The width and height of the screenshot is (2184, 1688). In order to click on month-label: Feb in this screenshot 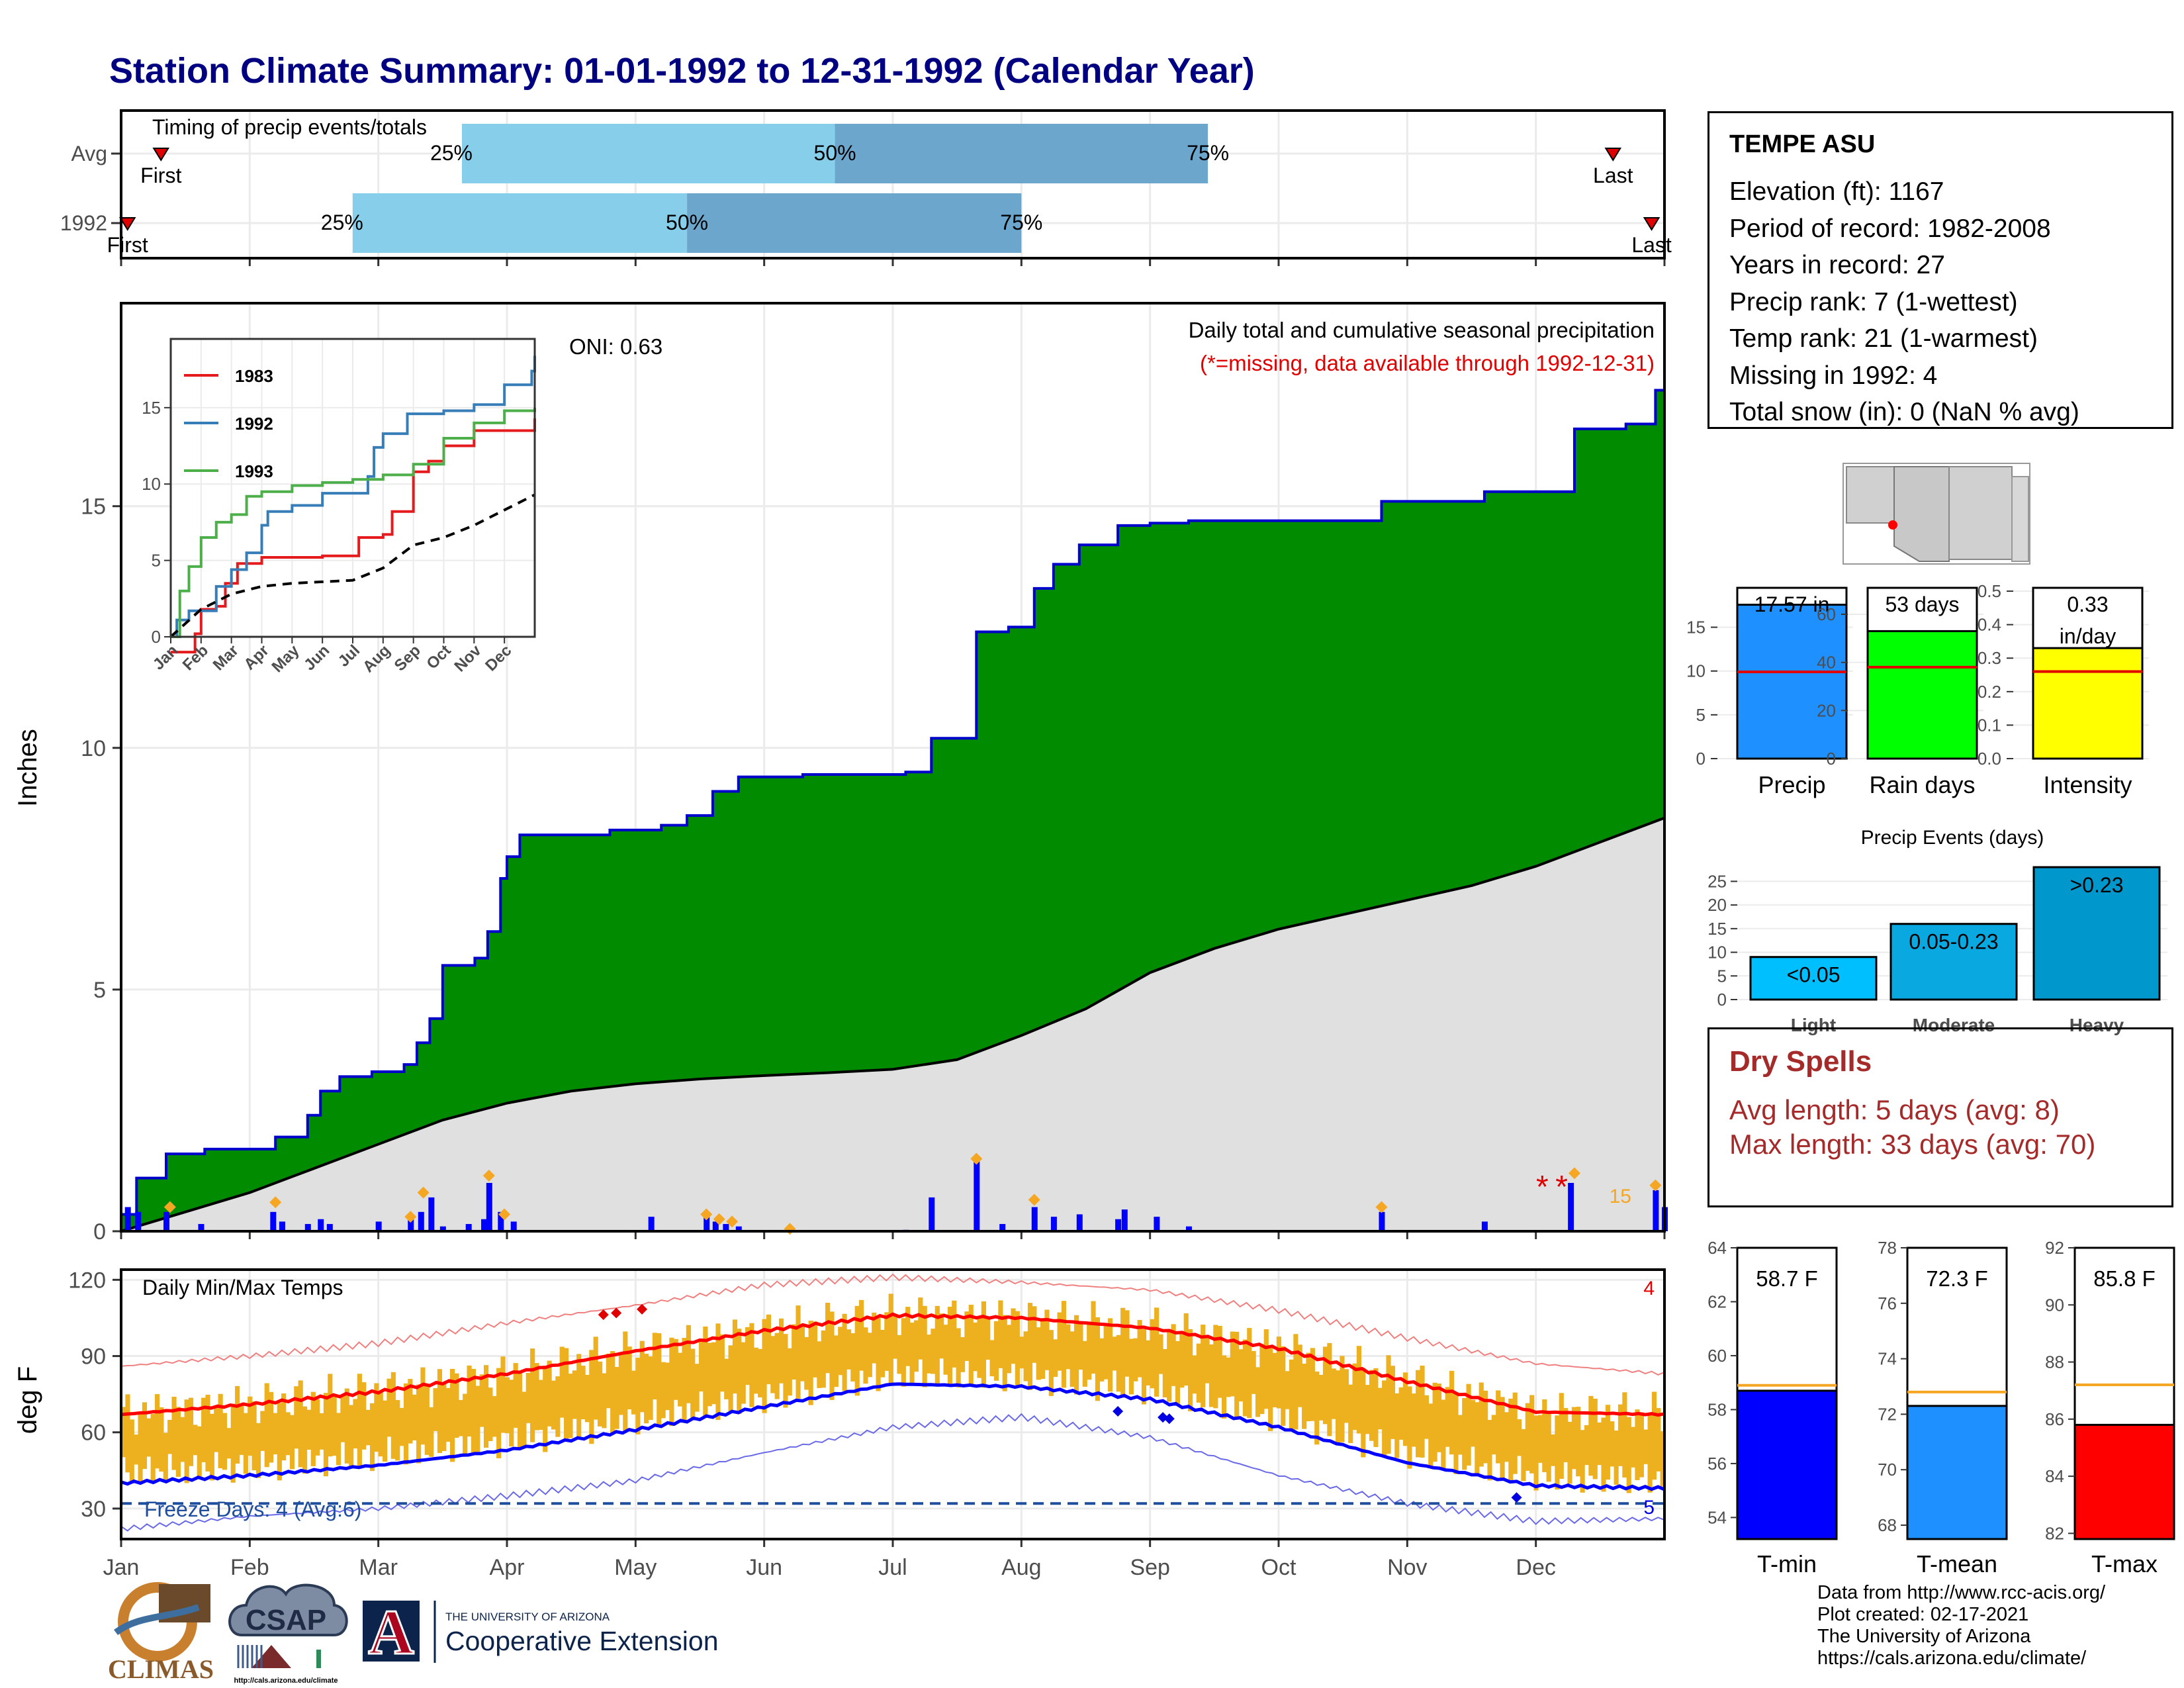, I will do `click(250, 1567)`.